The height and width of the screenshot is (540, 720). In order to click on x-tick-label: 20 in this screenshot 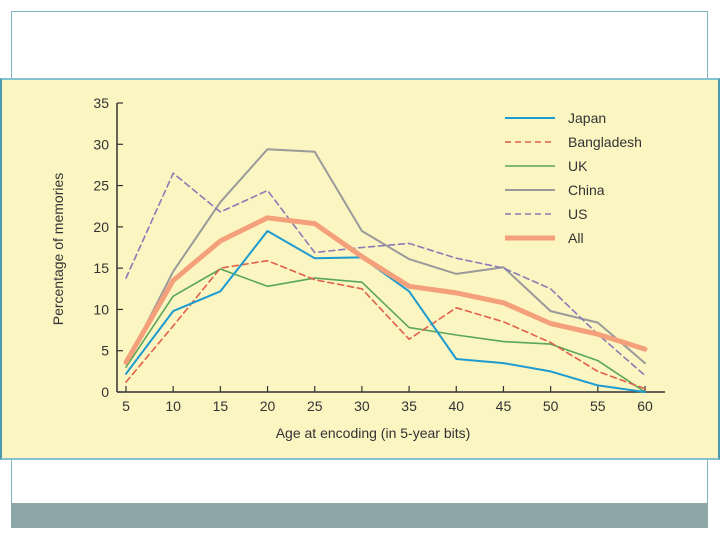, I will do `click(268, 406)`.